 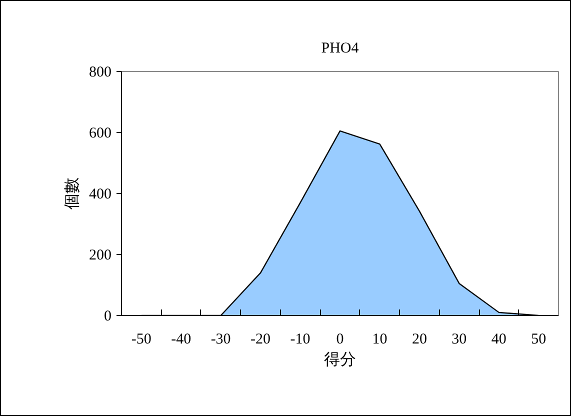 What do you see at coordinates (260, 340) in the screenshot?
I see `x-tick-label: -20` at bounding box center [260, 340].